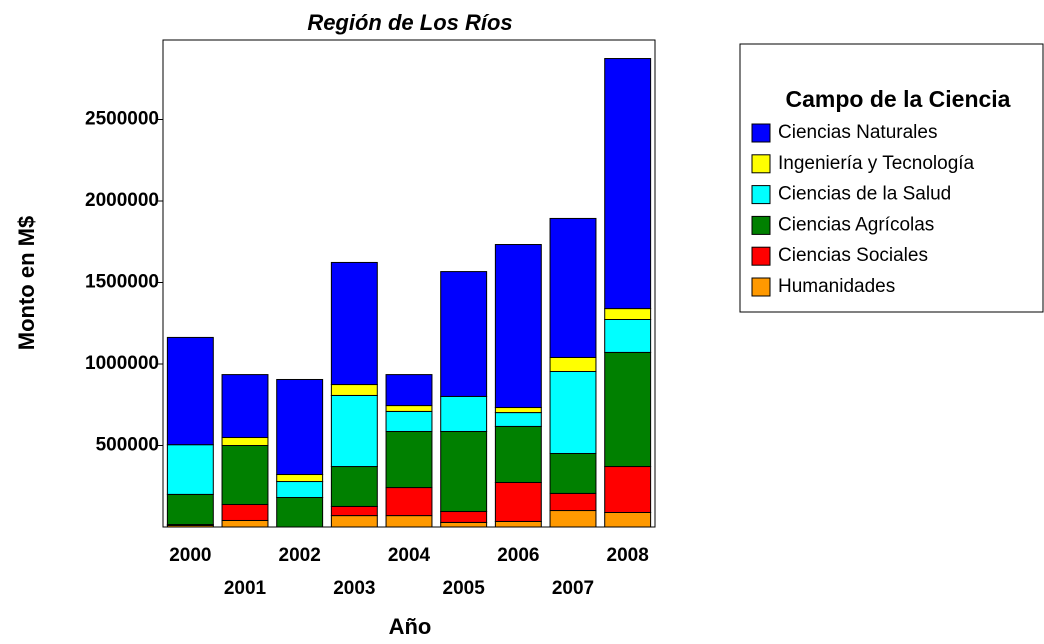  Describe the element at coordinates (573, 588) in the screenshot. I see `x-tick-label: 2007` at that location.